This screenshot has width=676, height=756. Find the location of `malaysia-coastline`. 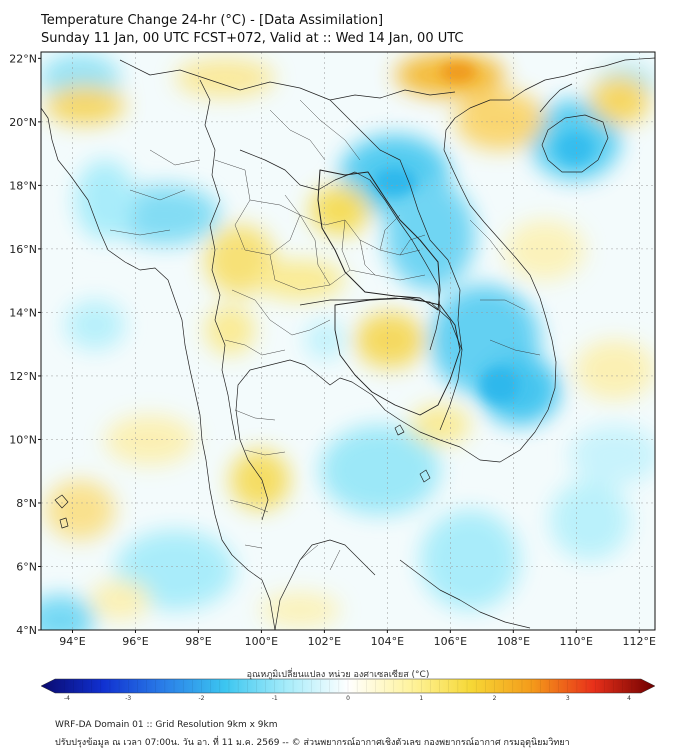

malaysia-coastline is located at coordinates (465, 594).